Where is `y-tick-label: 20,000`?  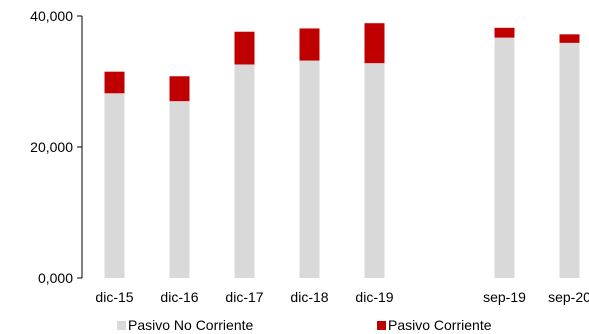 y-tick-label: 20,000 is located at coordinates (51, 147).